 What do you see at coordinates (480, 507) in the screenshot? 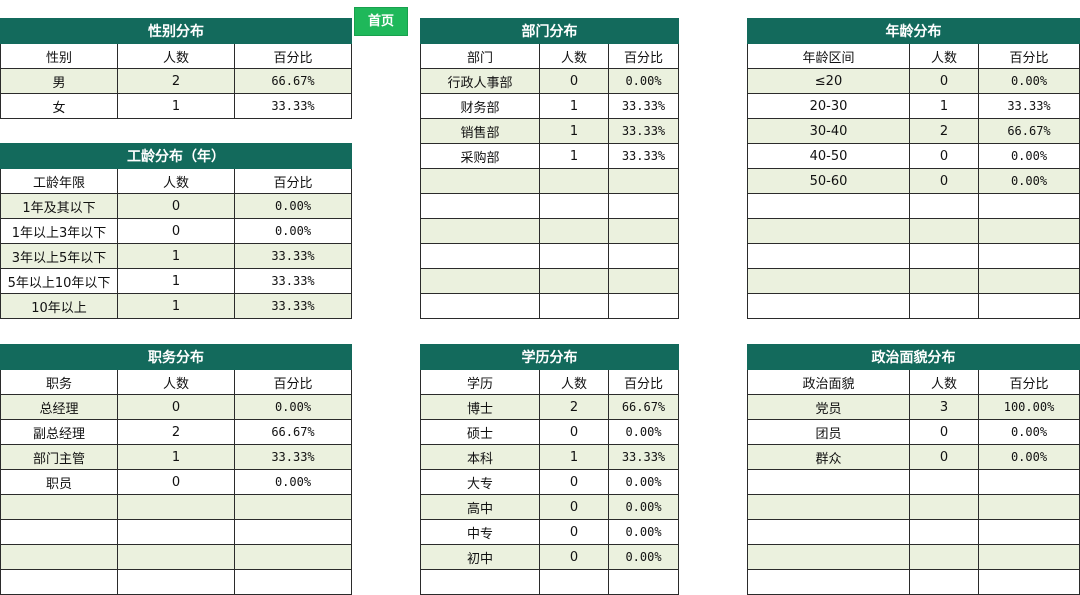
I see `row-label-cell: 高中` at bounding box center [480, 507].